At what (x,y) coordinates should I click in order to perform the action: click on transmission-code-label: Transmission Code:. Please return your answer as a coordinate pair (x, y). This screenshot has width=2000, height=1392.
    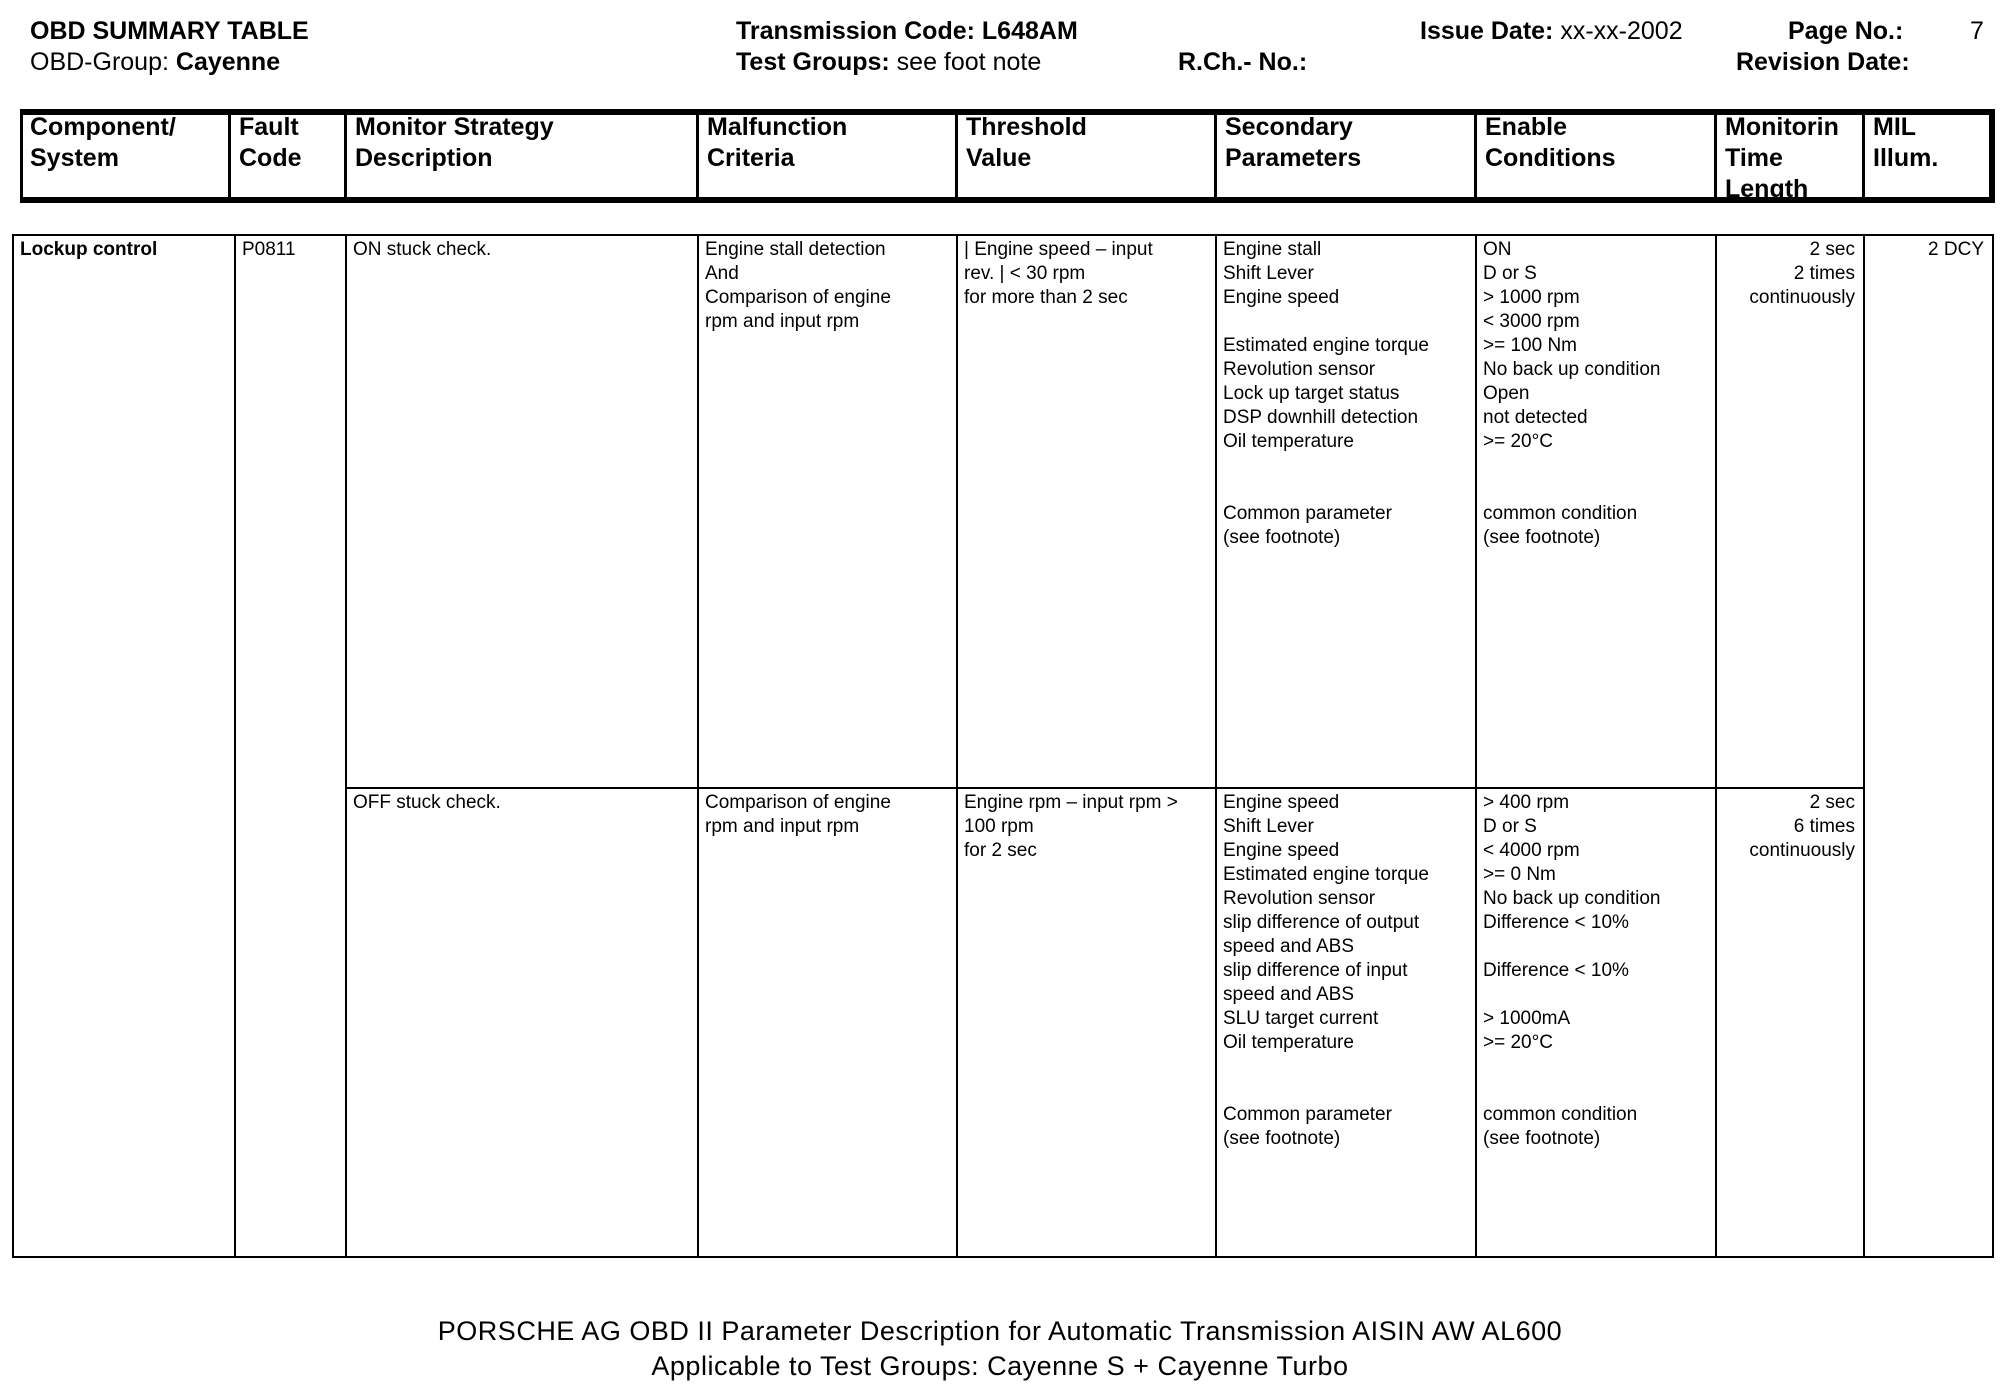
    Looking at the image, I should click on (855, 31).